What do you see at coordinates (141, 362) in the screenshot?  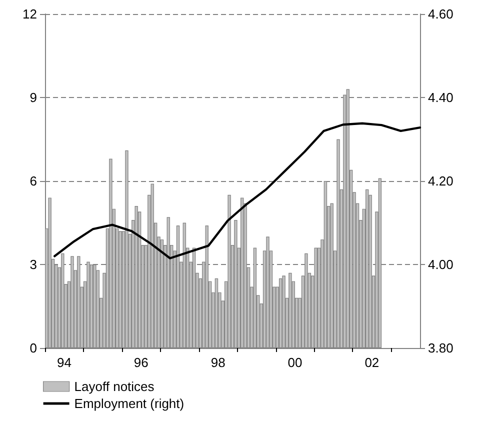 I see `x-tick-label: 96` at bounding box center [141, 362].